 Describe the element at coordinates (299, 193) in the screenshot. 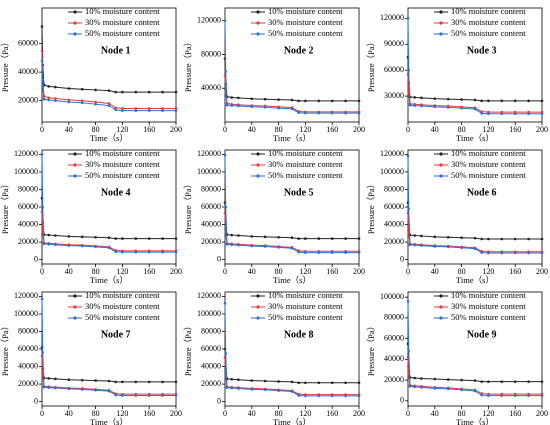

I see `node-label: Node 5` at that location.